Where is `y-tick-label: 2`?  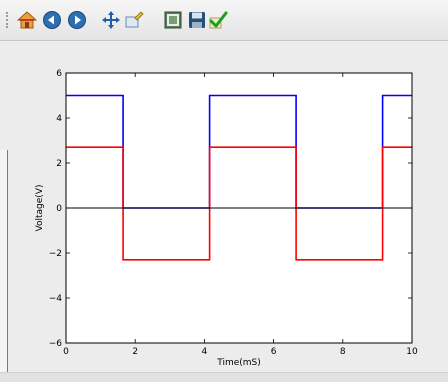 y-tick-label: 2 is located at coordinates (59, 164).